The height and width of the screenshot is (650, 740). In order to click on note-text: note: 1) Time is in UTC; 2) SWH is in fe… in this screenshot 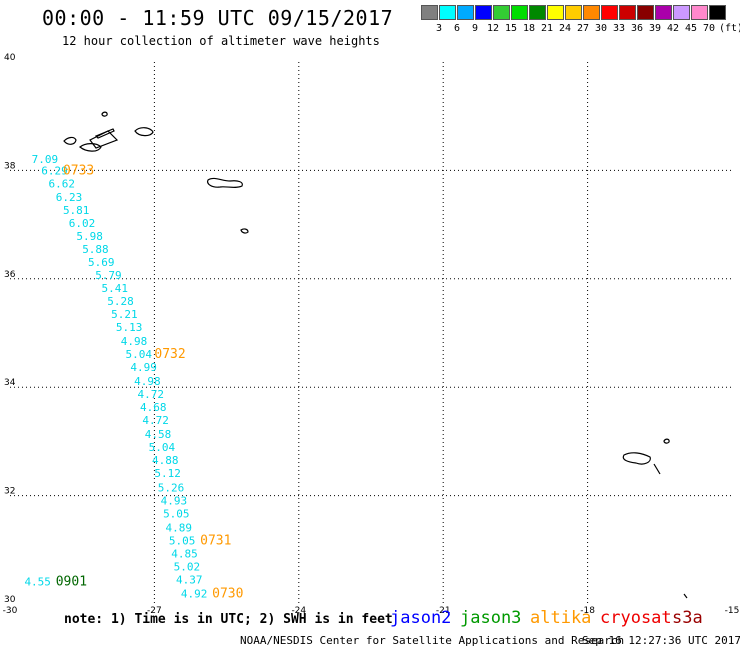, I will do `click(228, 619)`.